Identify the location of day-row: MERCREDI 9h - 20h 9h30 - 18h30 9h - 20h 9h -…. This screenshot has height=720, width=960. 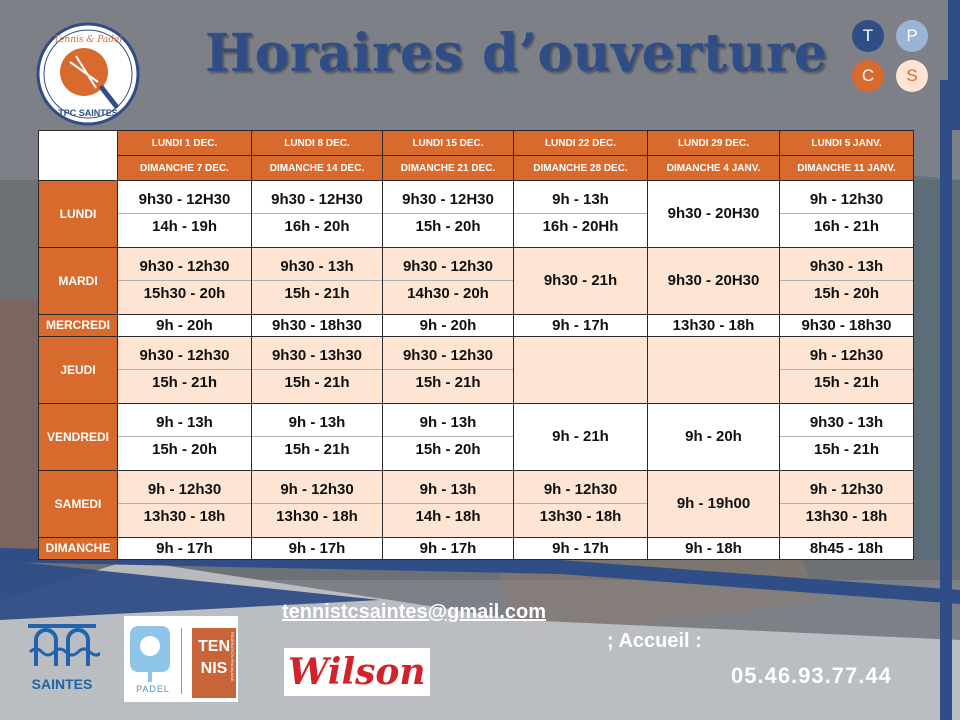
(476, 325).